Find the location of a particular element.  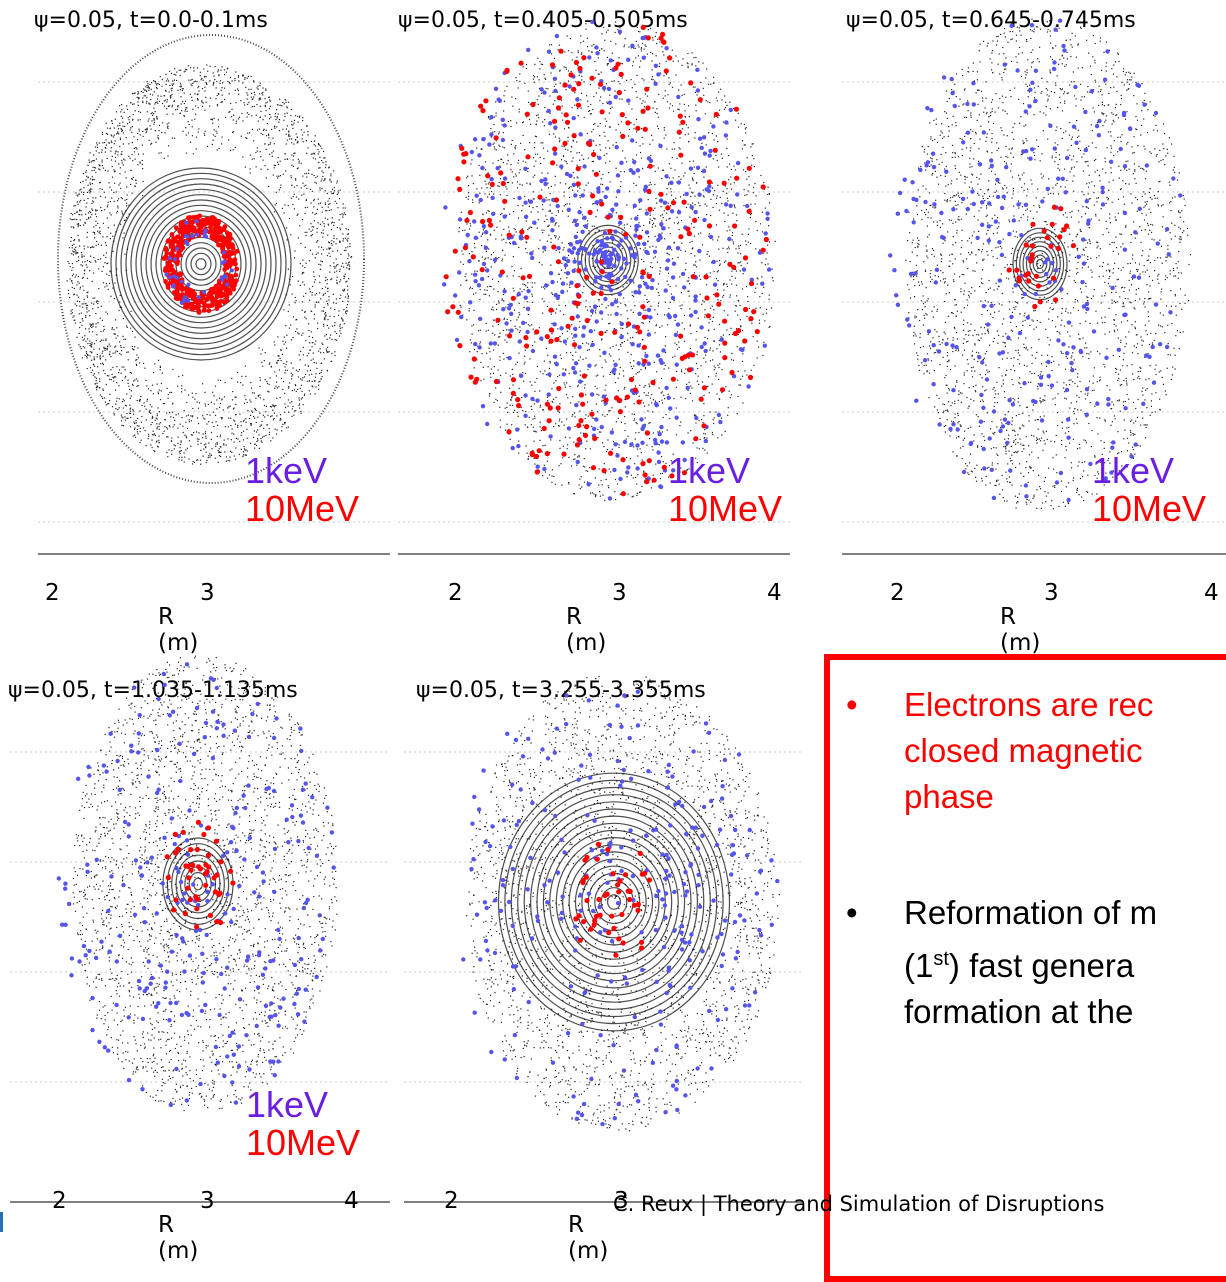

panel-2-xlabel: R (m) is located at coordinates (586, 630).